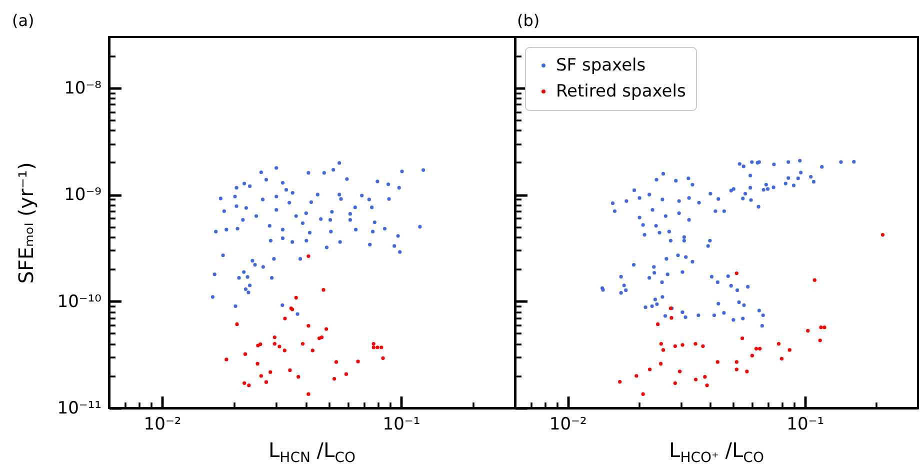 The image size is (920, 474). I want to click on y-tick-label: 10⁻¹⁰, so click(79, 302).